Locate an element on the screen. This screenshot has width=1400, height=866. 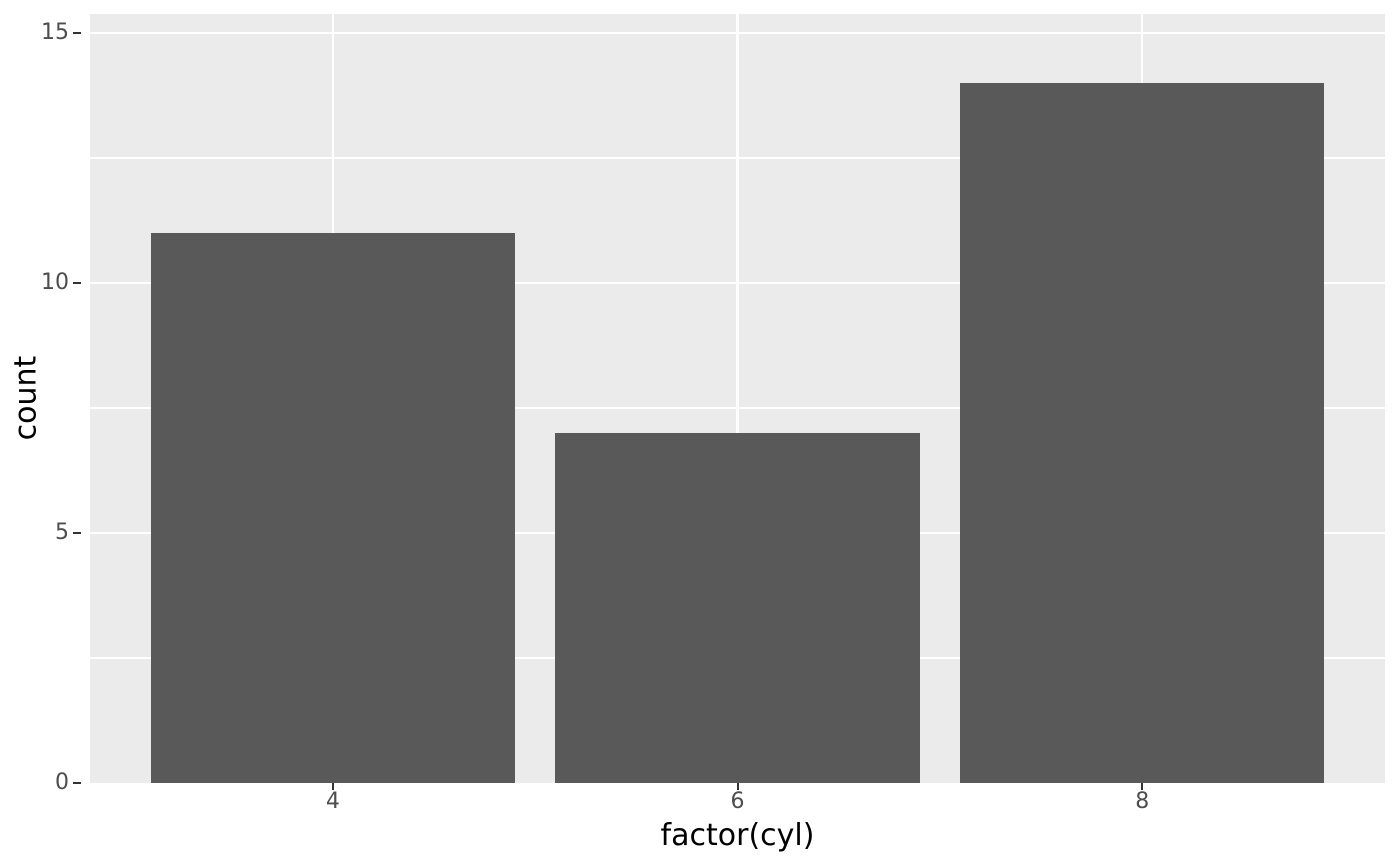
x-tick-label: 8 is located at coordinates (1142, 801).